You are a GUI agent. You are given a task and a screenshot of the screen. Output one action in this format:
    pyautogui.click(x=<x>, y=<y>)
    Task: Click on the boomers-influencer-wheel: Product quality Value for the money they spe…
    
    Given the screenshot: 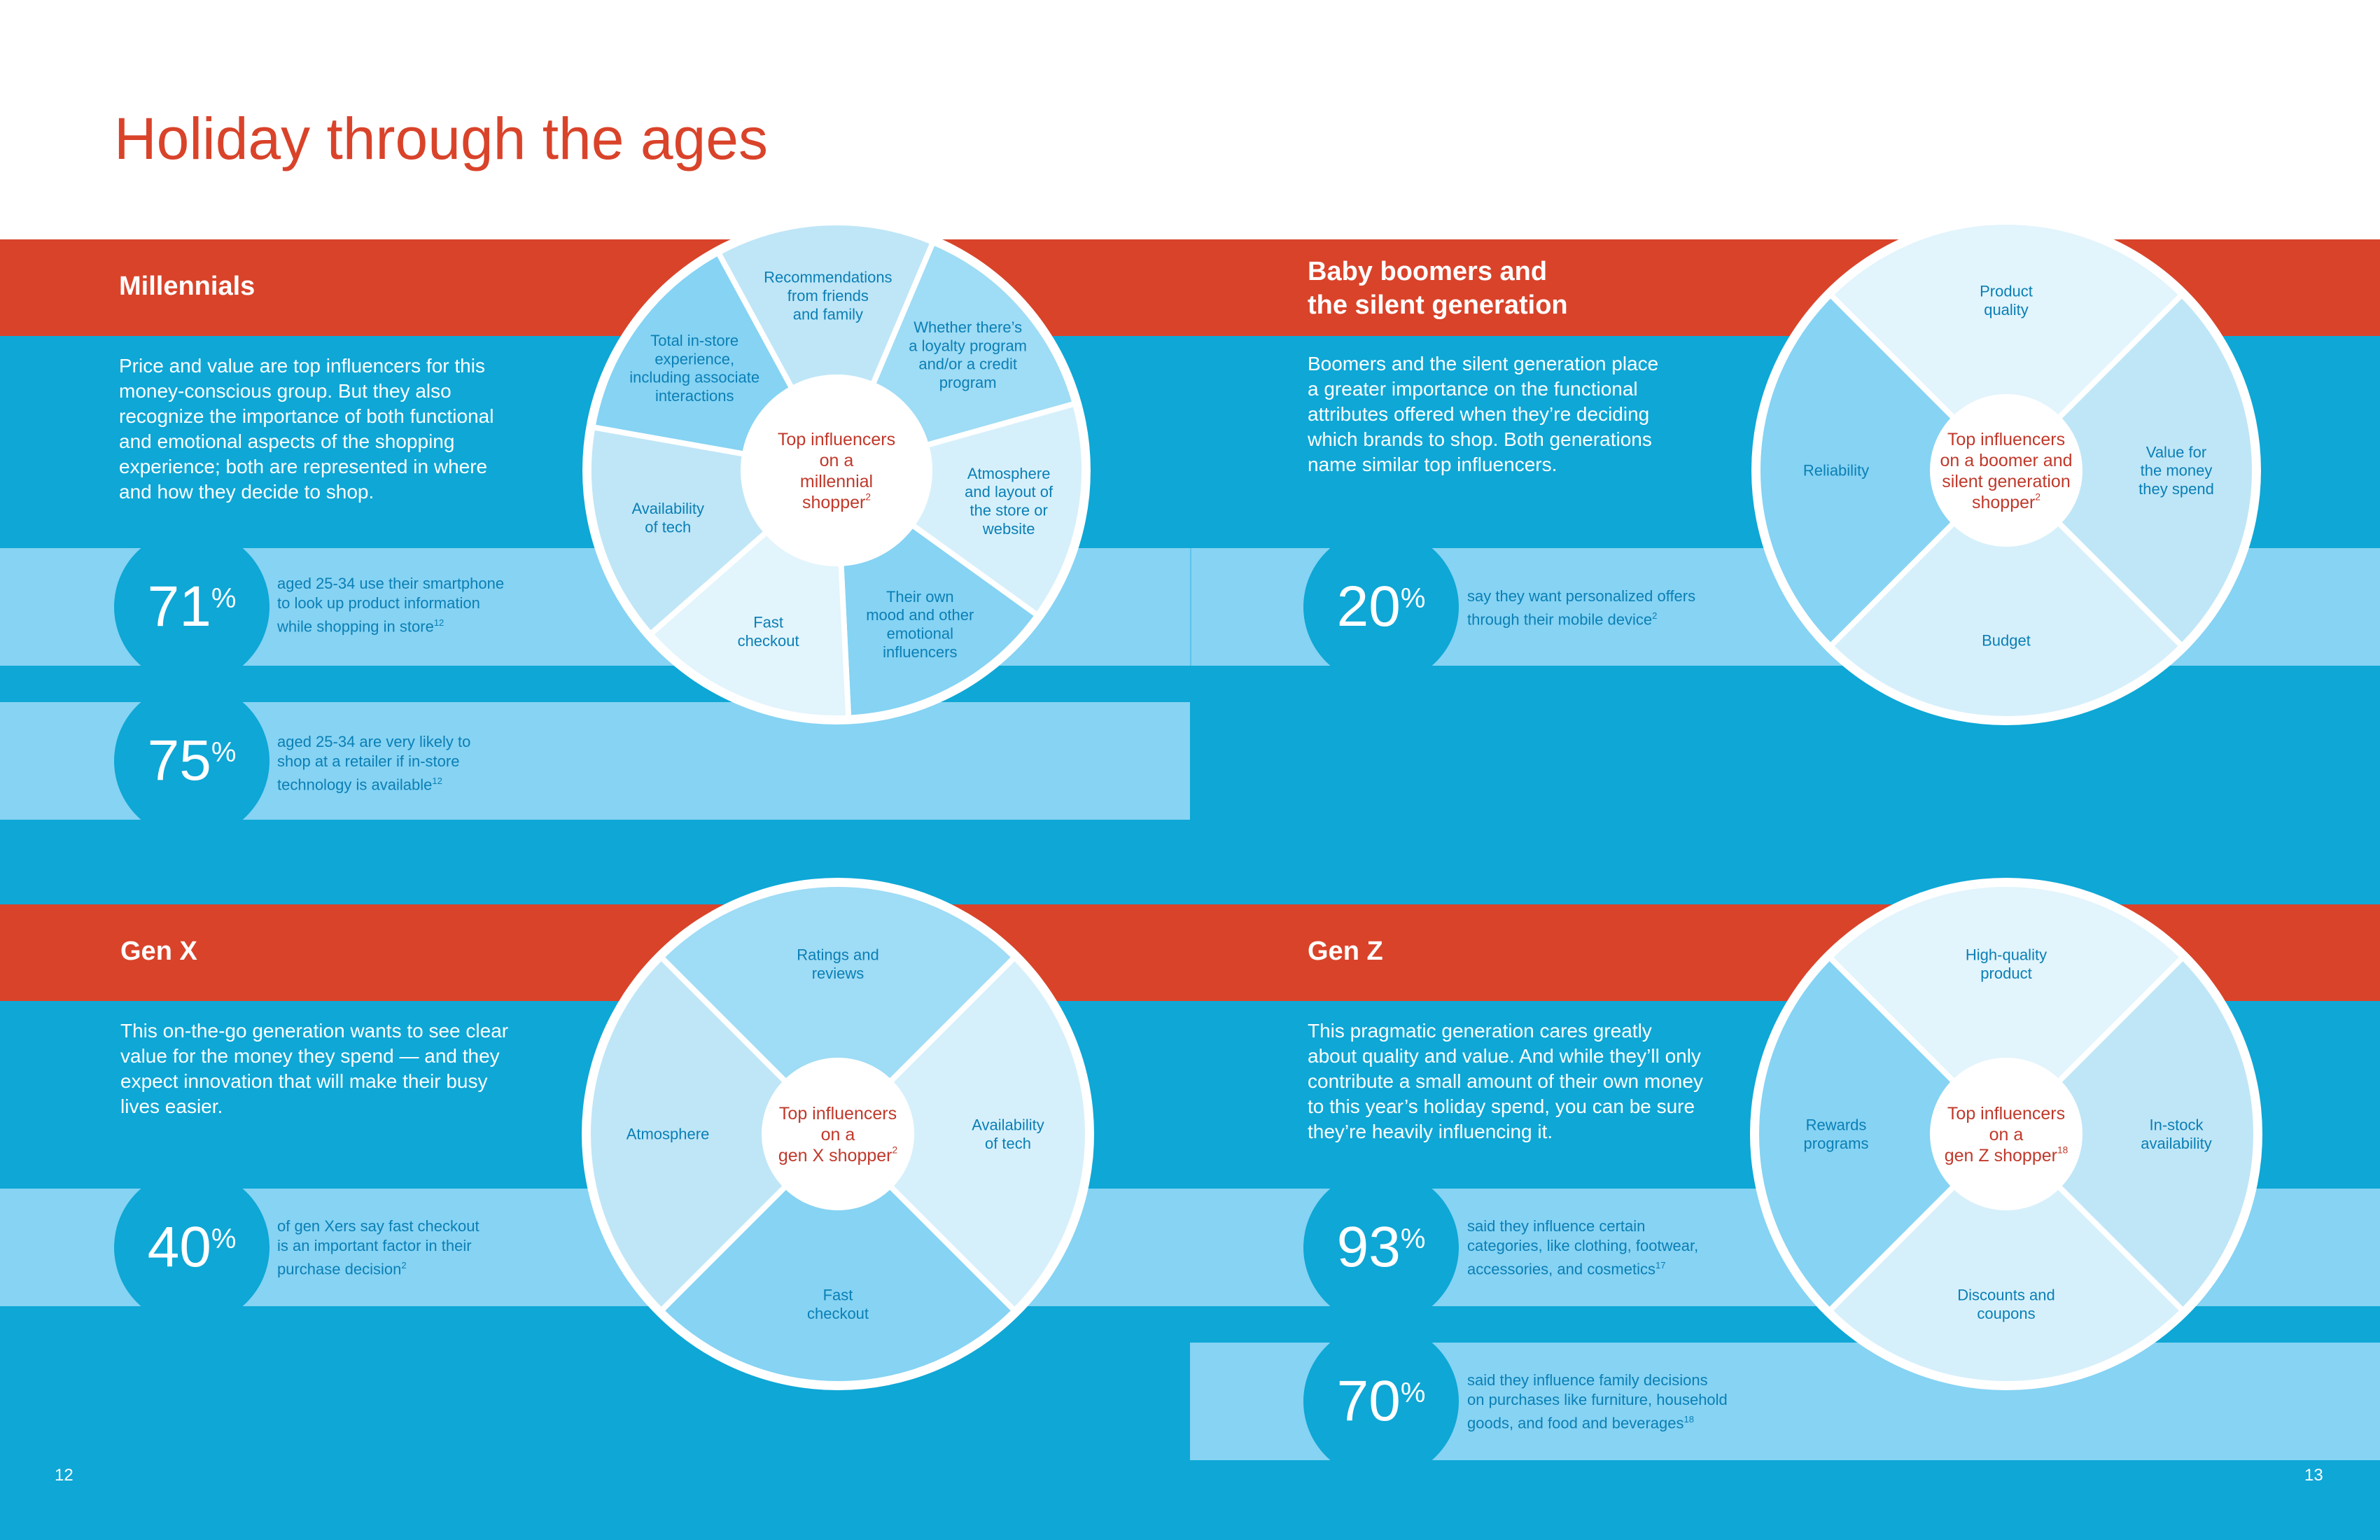 What is the action you would take?
    pyautogui.click(x=2006, y=470)
    